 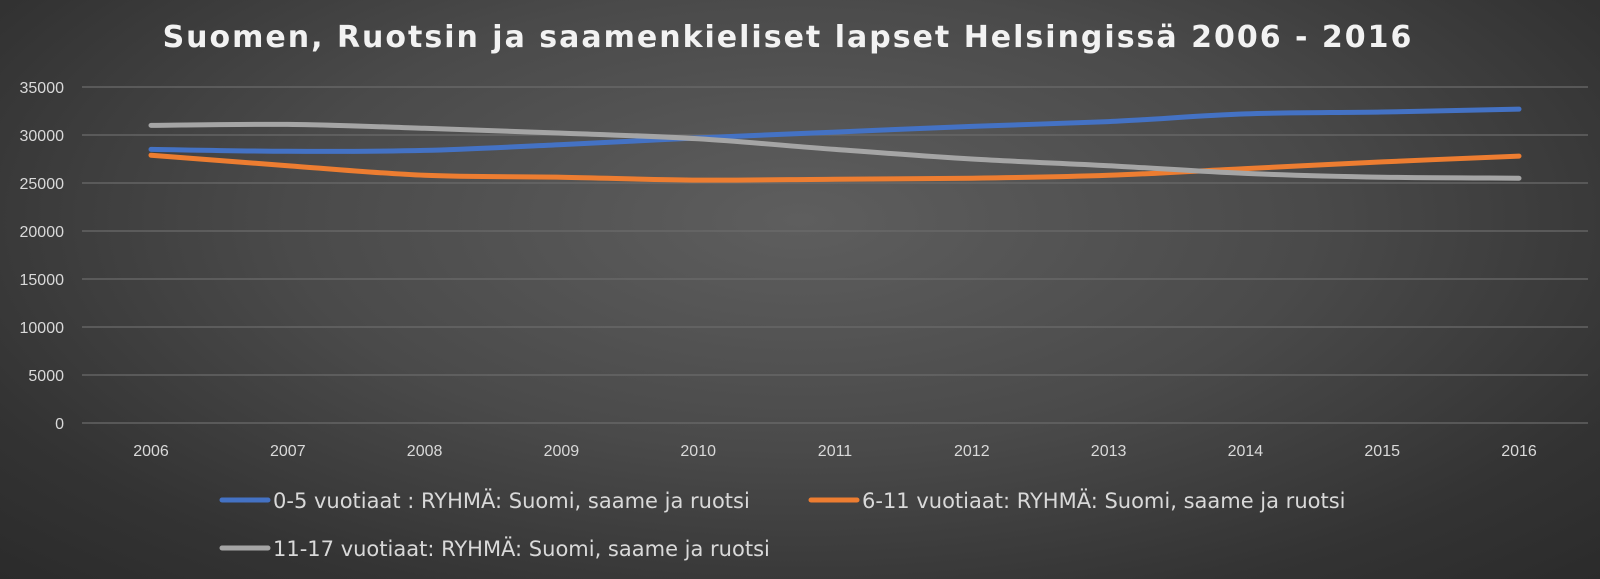 What do you see at coordinates (288, 451) in the screenshot?
I see `x-tick-label: 2007` at bounding box center [288, 451].